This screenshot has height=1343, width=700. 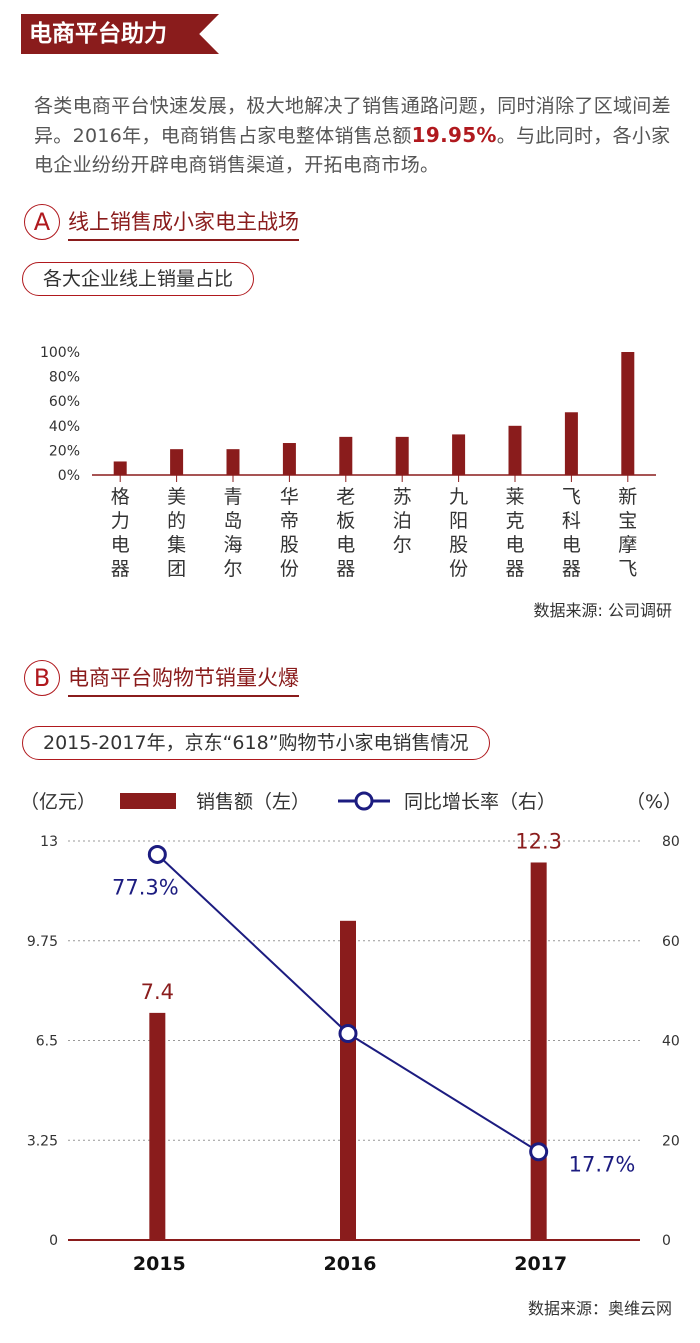 What do you see at coordinates (138, 279) in the screenshot?
I see `chart1-title-pill: 各大企业线上销量占比` at bounding box center [138, 279].